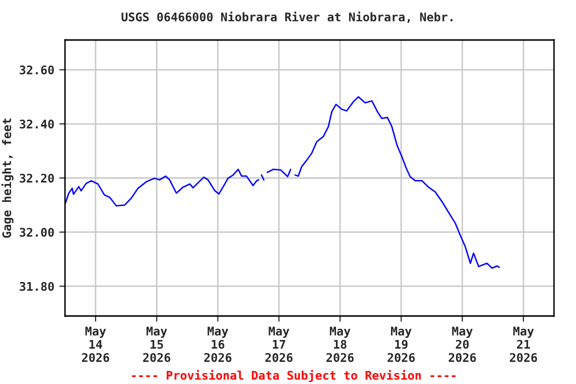  What do you see at coordinates (279, 344) in the screenshot?
I see `x-tick-label: May 17 2026` at bounding box center [279, 344].